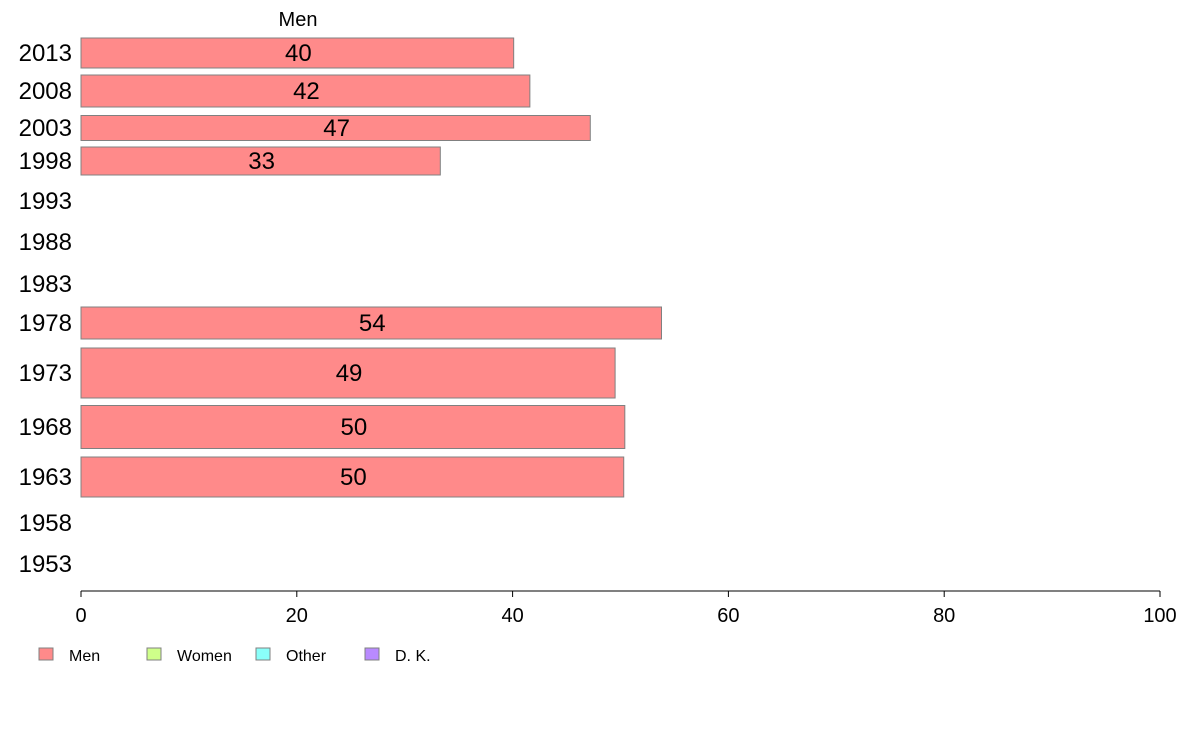 The image size is (1188, 736). I want to click on bar-label-1998: 33, so click(261, 161).